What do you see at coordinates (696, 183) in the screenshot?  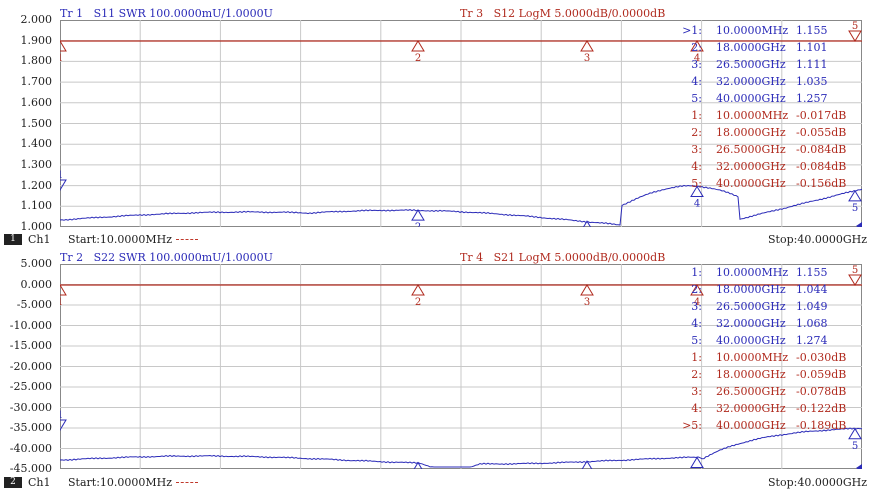 I see `marker-index: 5:` at bounding box center [696, 183].